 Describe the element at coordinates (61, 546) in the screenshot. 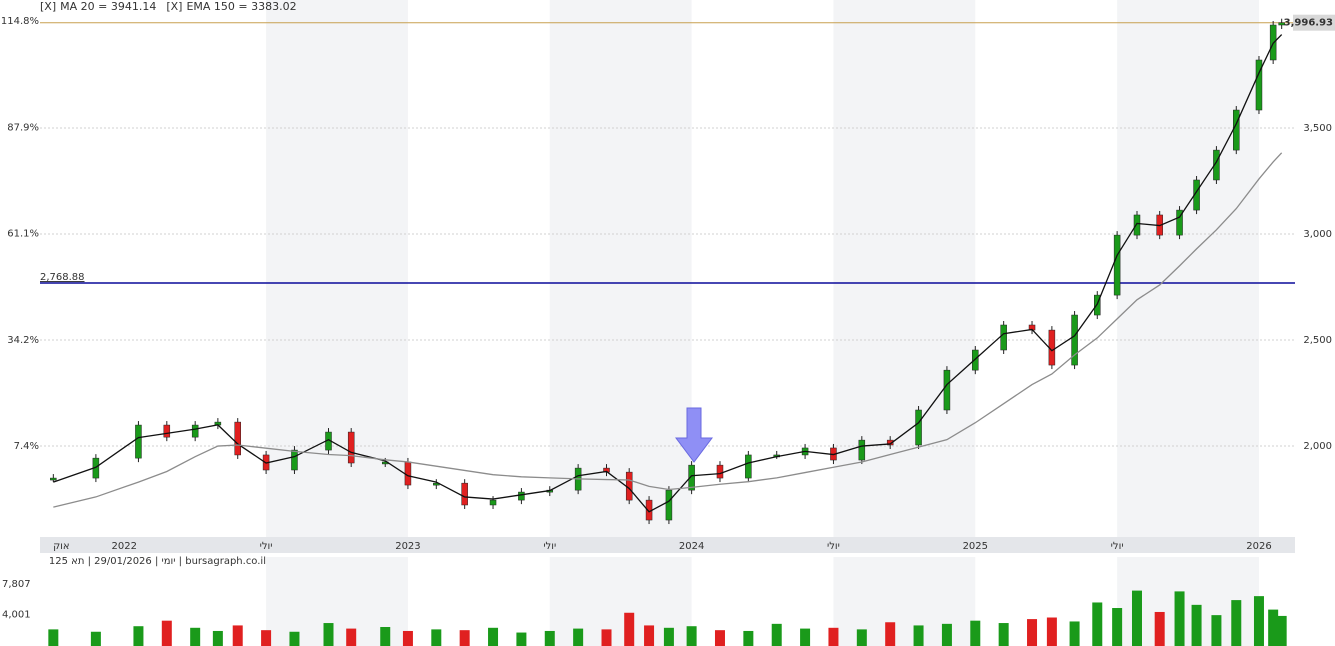

I see `x-tick-label: אוק` at that location.